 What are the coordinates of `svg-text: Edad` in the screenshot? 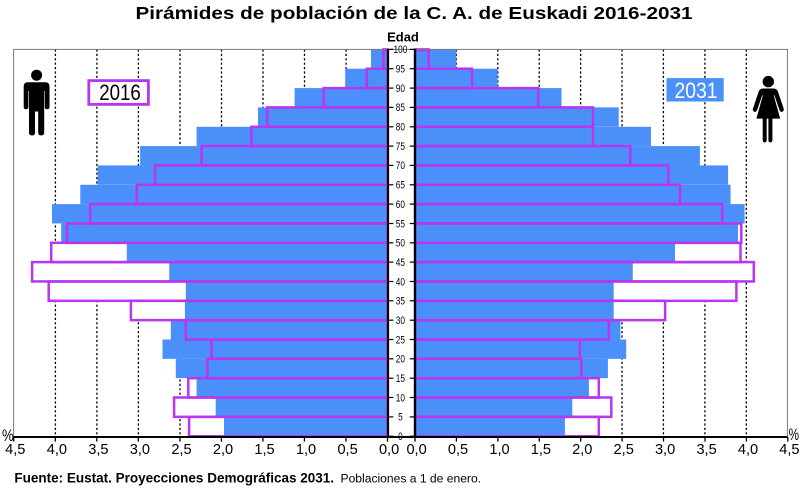 It's located at (403, 36).